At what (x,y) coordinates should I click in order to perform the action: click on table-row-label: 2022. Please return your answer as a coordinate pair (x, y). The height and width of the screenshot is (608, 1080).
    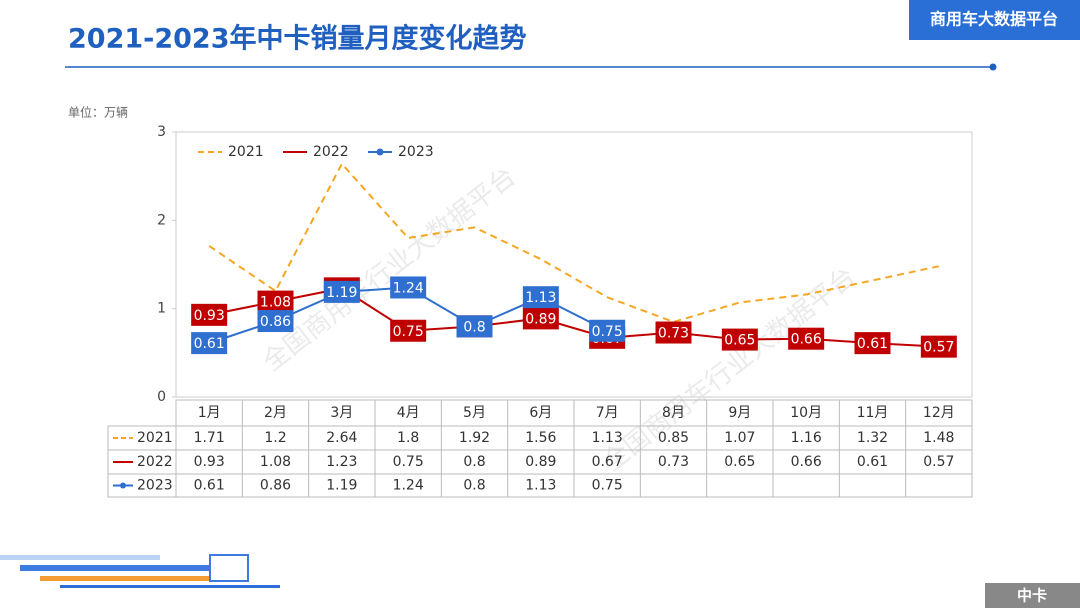
    Looking at the image, I should click on (155, 462).